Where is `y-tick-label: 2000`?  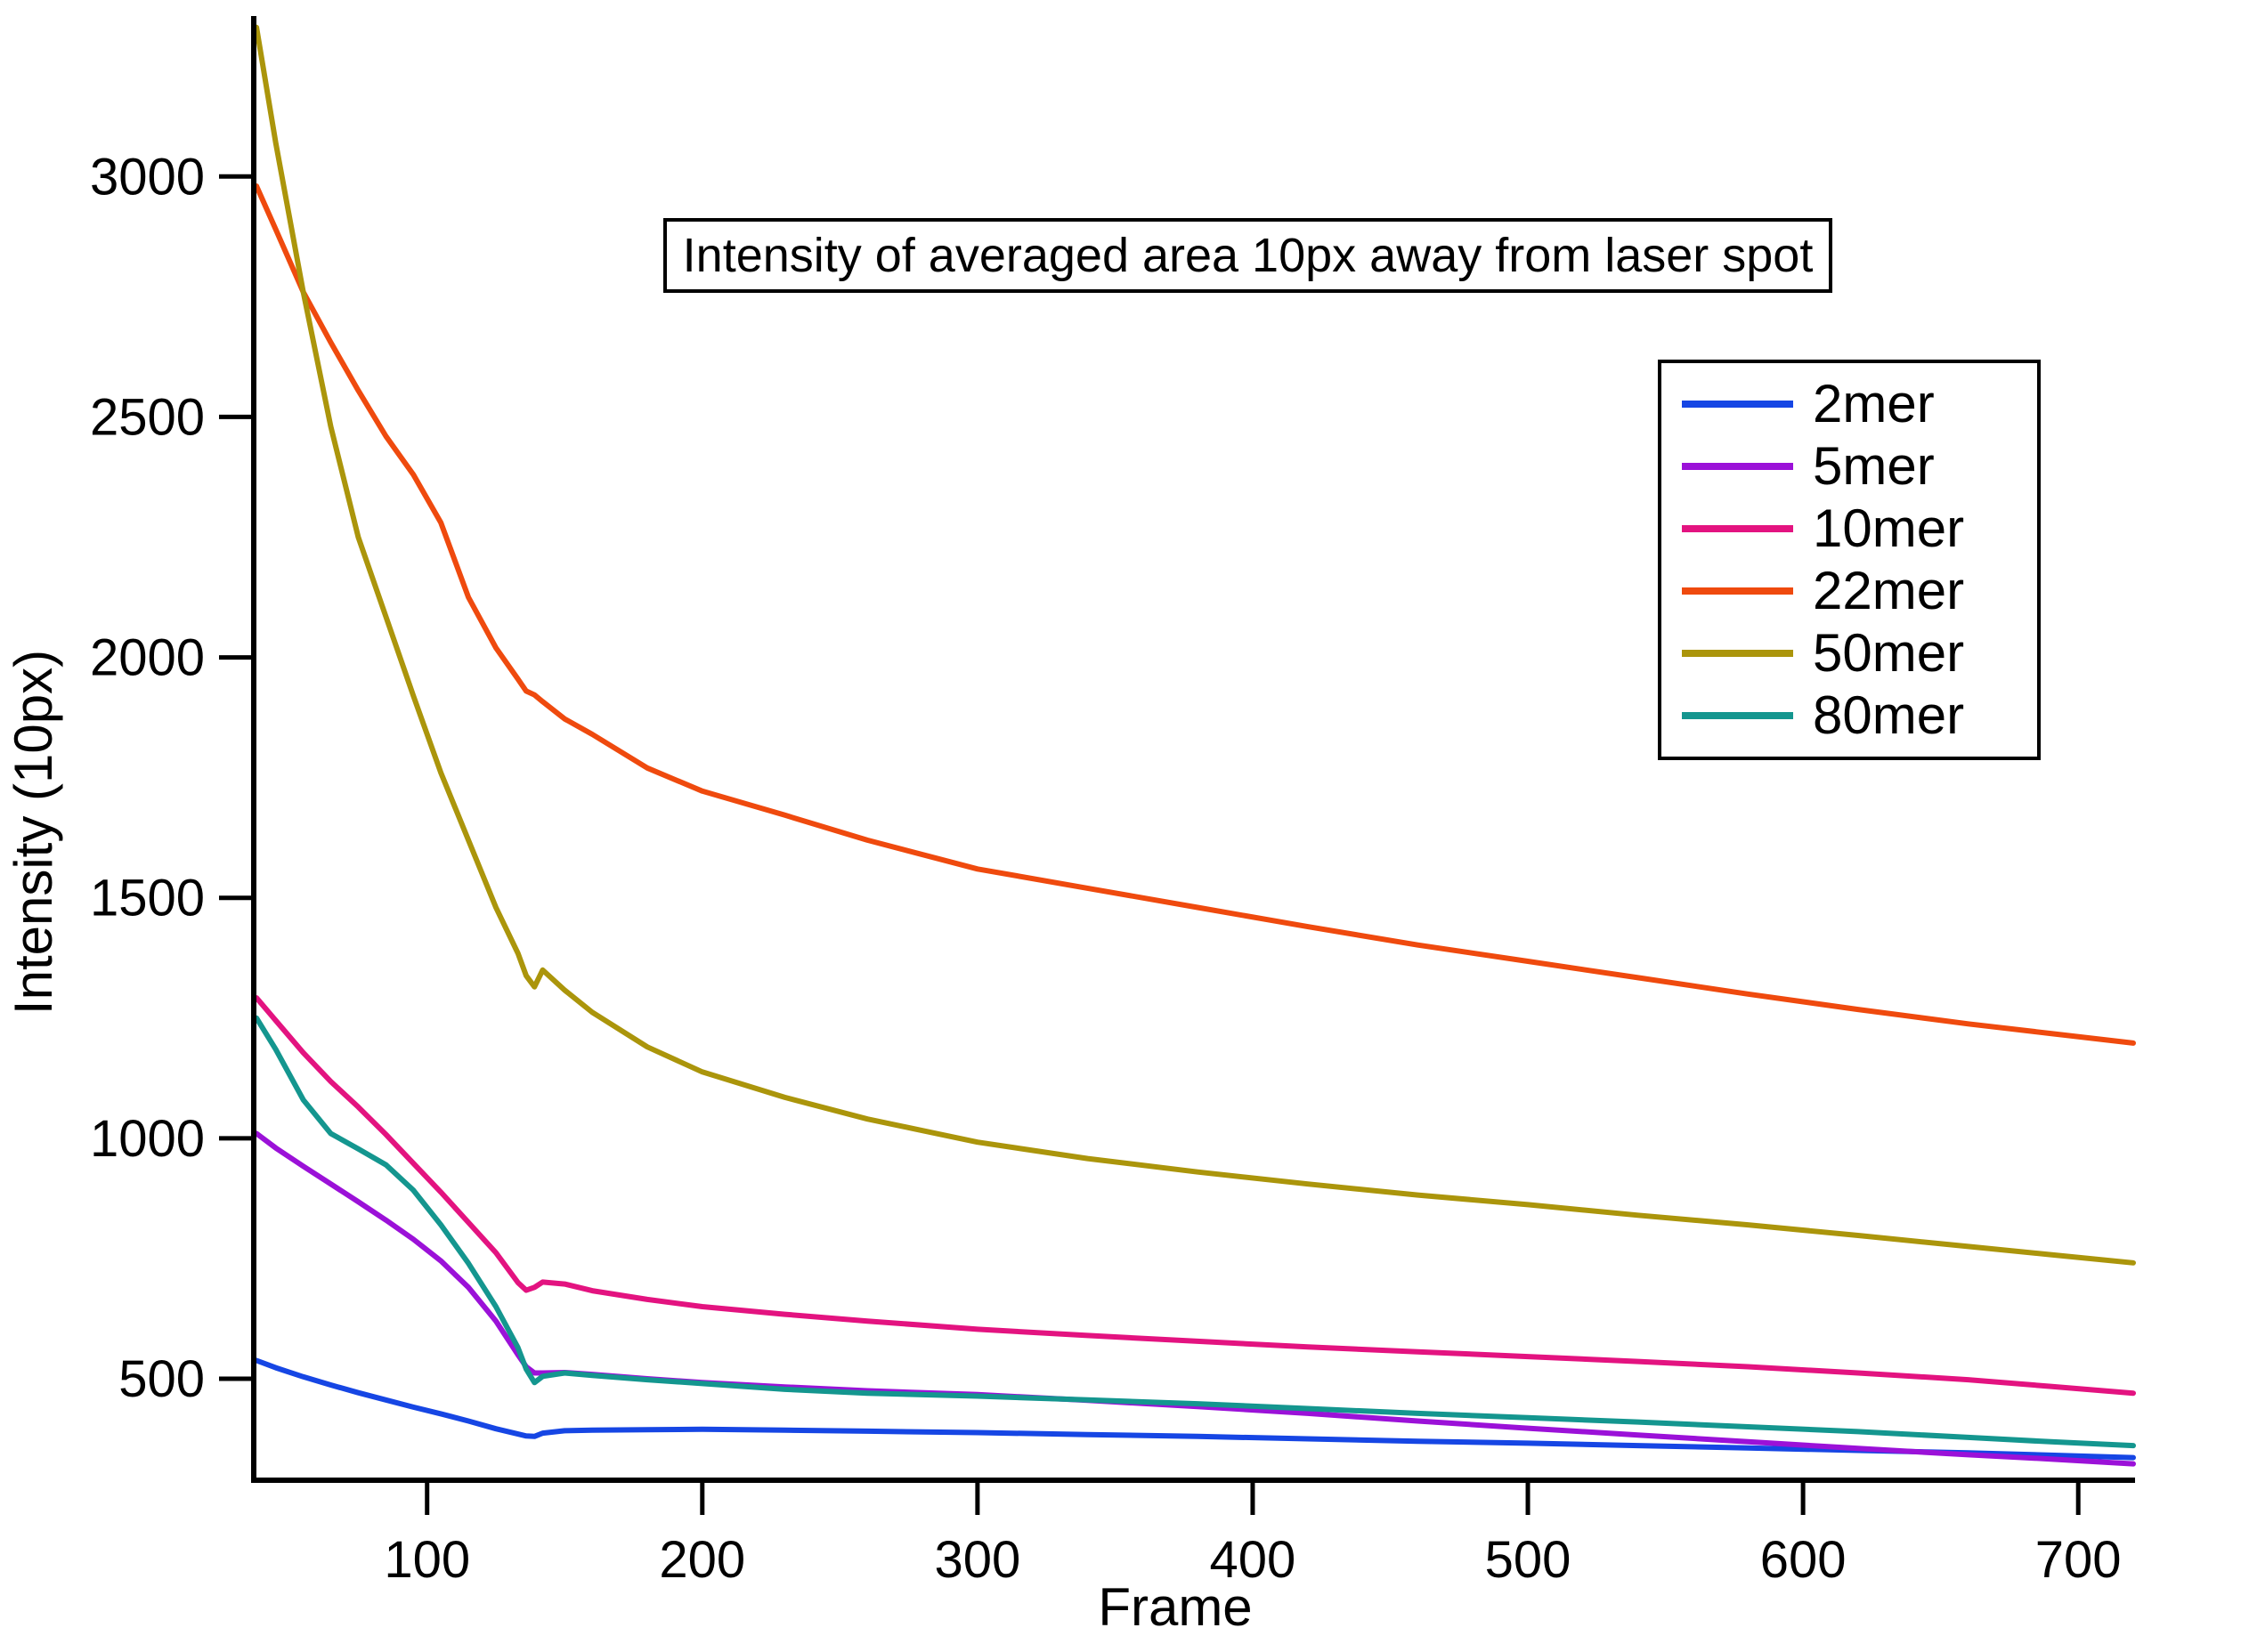 y-tick-label: 2000 is located at coordinates (147, 658).